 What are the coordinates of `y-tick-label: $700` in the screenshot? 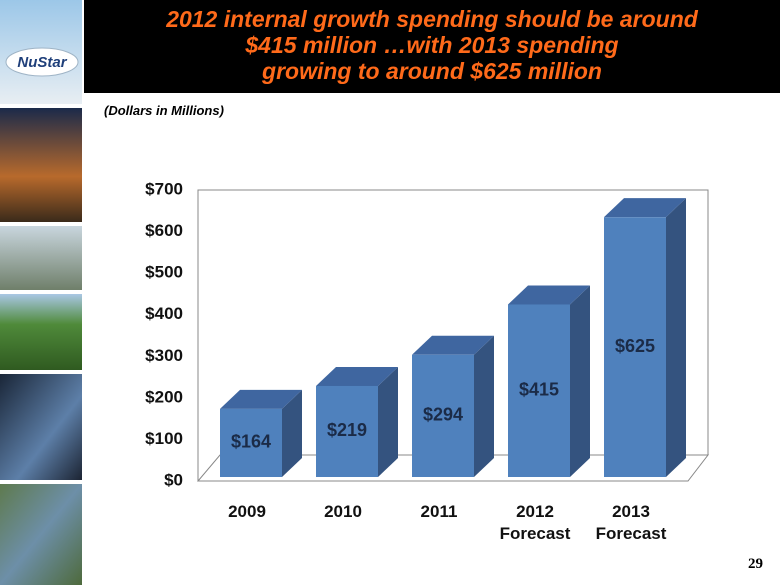 It's located at (164, 188).